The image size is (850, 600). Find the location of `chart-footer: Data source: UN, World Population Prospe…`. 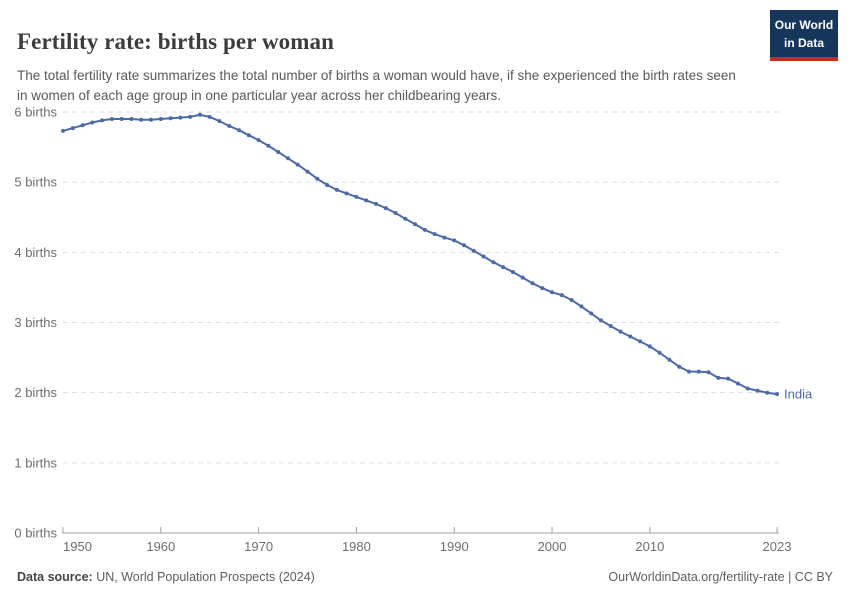

chart-footer: Data source: UN, World Population Prospe… is located at coordinates (425, 579).